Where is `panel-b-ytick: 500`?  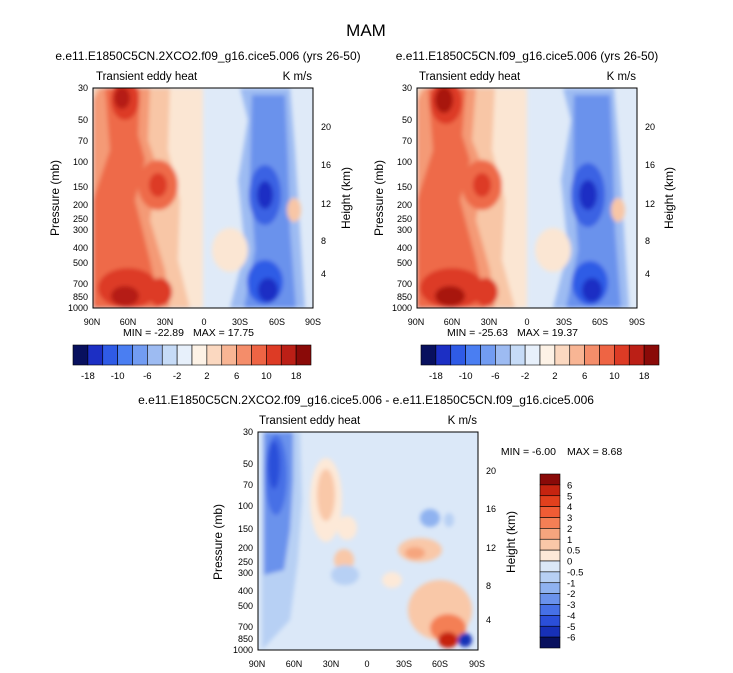
panel-b-ytick: 500 is located at coordinates (404, 263).